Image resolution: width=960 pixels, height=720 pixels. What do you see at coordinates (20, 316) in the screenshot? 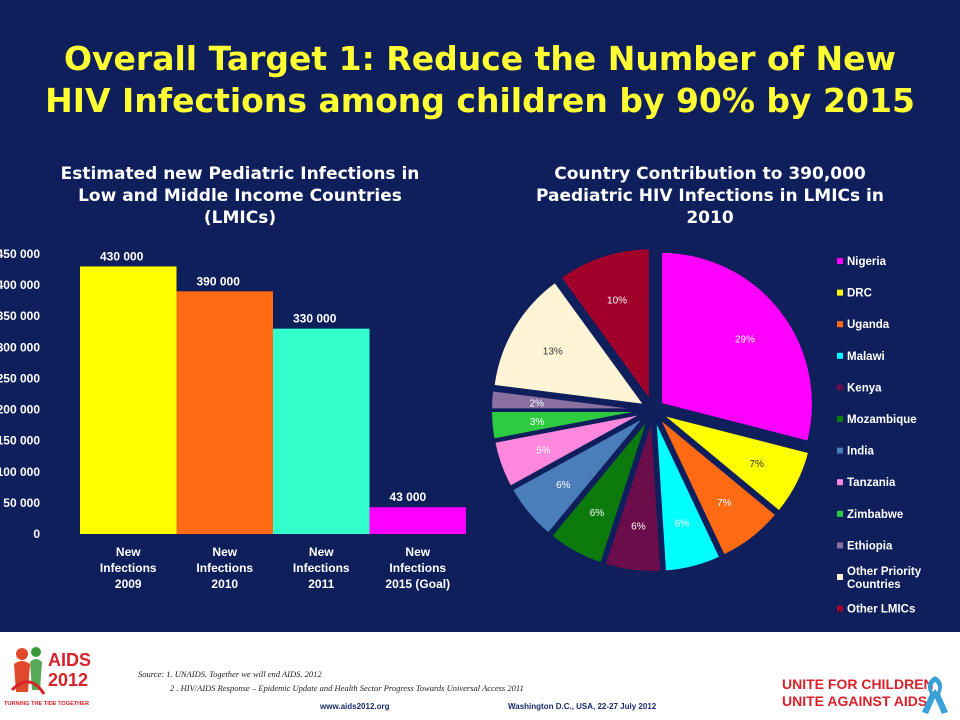
I see `y-tick-label: 350 000` at bounding box center [20, 316].